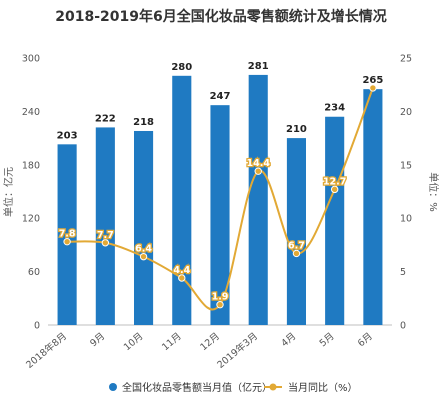 This screenshot has width=442, height=400. Describe the element at coordinates (181, 270) in the screenshot. I see `growth-label: 4.4` at that location.